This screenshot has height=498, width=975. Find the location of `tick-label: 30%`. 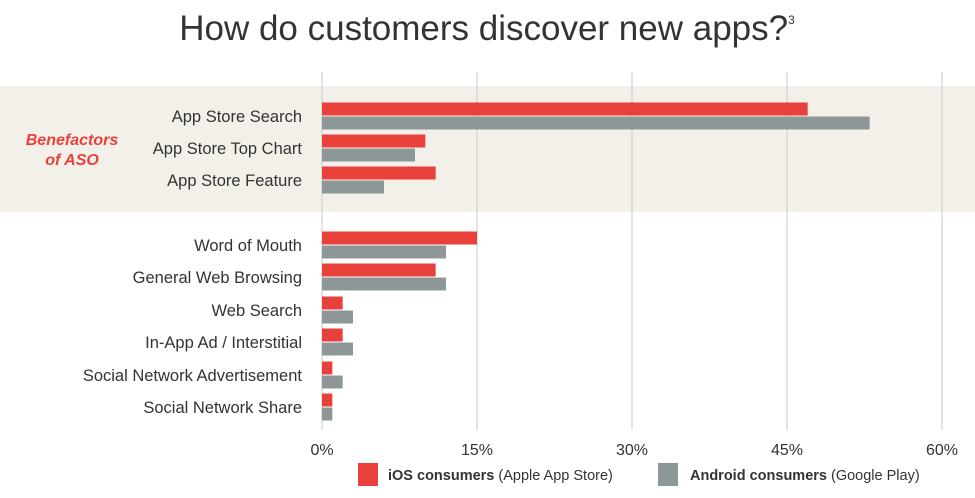

tick-label: 30% is located at coordinates (632, 450).